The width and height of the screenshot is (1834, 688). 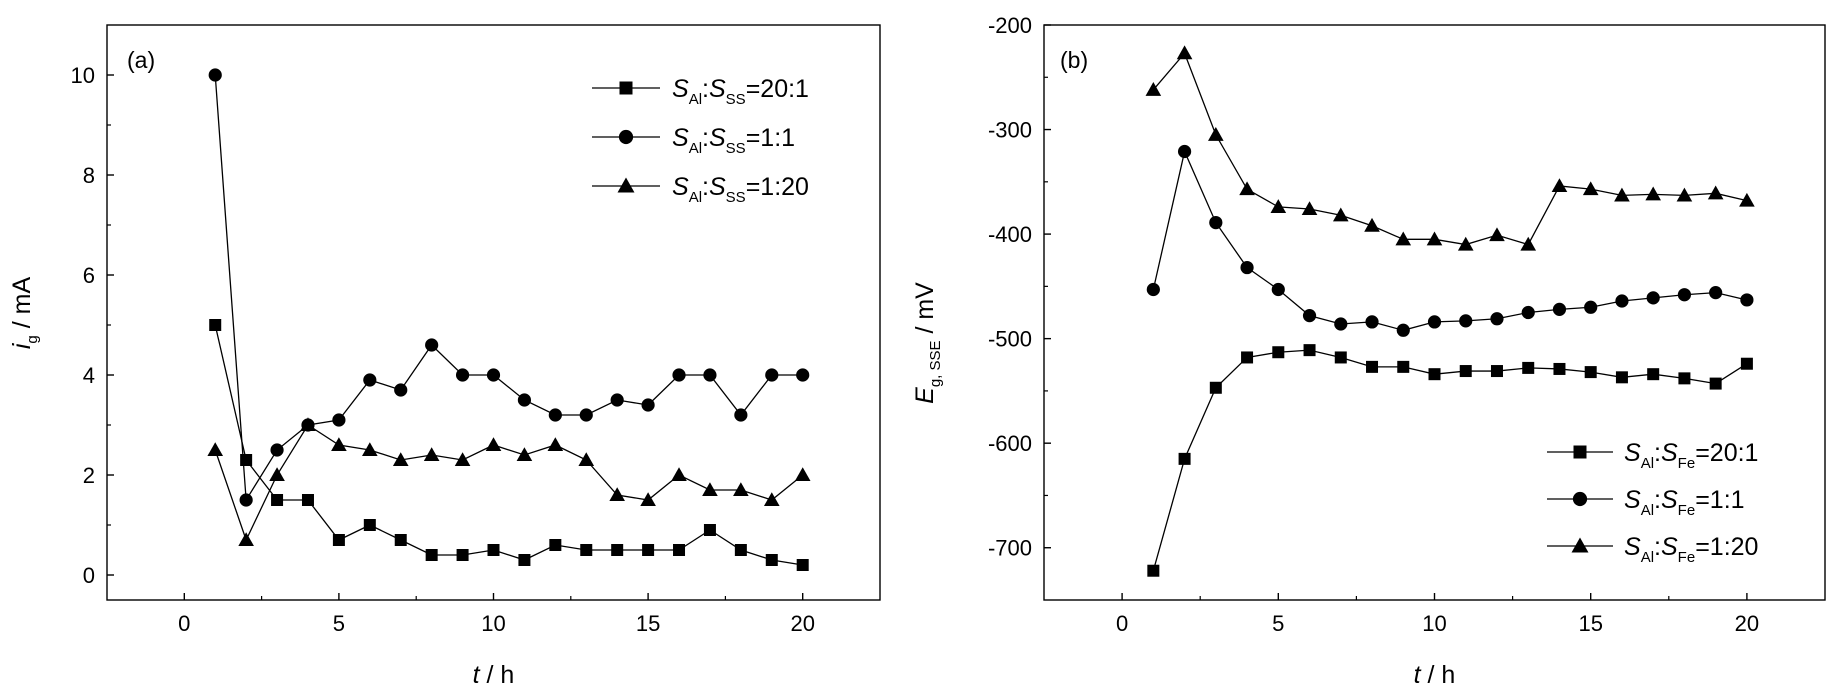 I want to click on y-axis-label-unit: / mV, so click(x=925, y=311).